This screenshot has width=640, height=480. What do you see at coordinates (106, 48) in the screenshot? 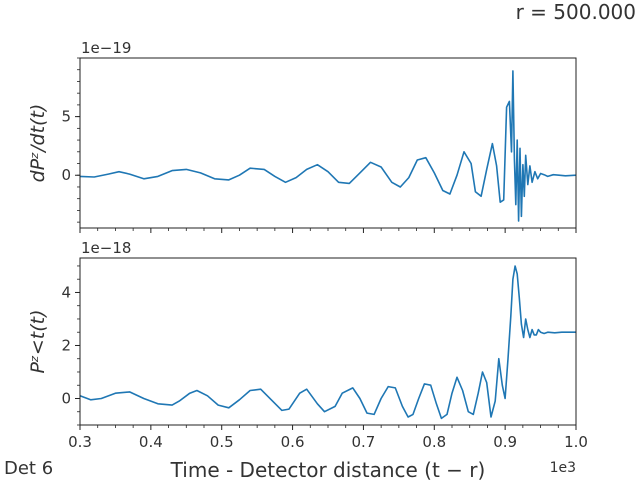
I see `panel-top-y-offset: 1e−19` at bounding box center [106, 48].